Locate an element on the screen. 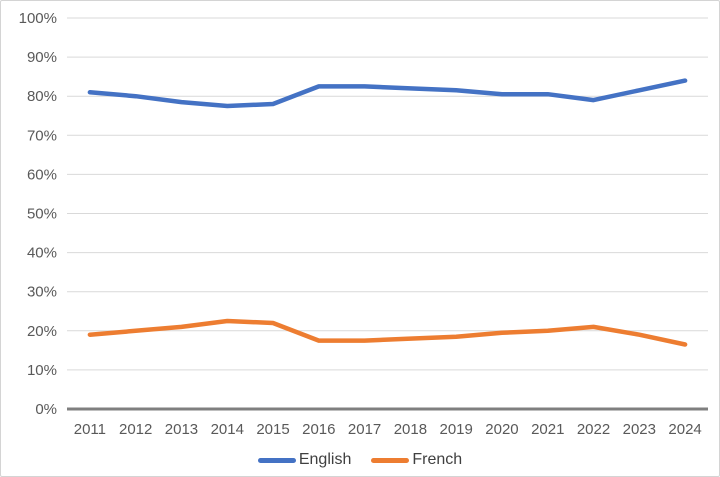 This screenshot has height=477, width=720. legend-item-french: French is located at coordinates (416, 460).